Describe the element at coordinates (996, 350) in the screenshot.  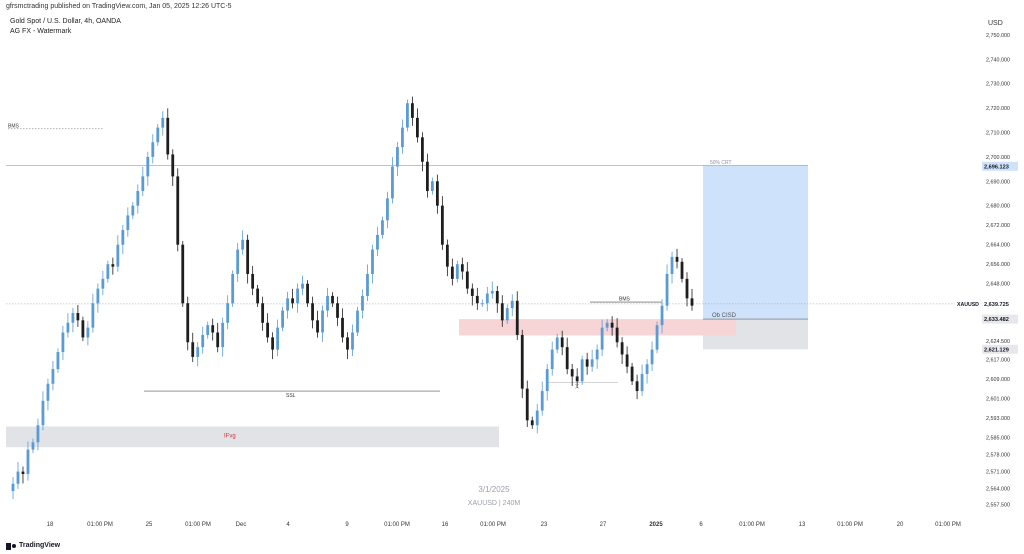
I see `price-tag-low: 2,621.129` at that location.